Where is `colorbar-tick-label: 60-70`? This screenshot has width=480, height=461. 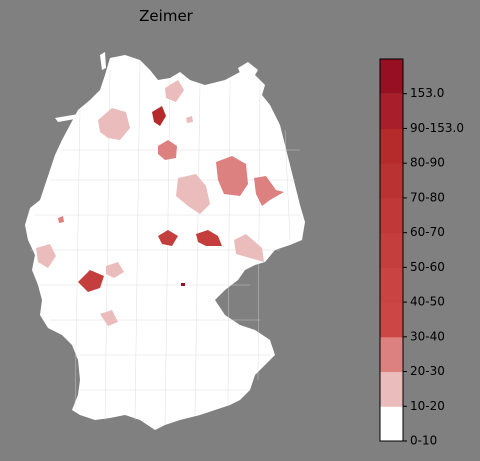
colorbar-tick-label: 60-70 is located at coordinates (427, 232).